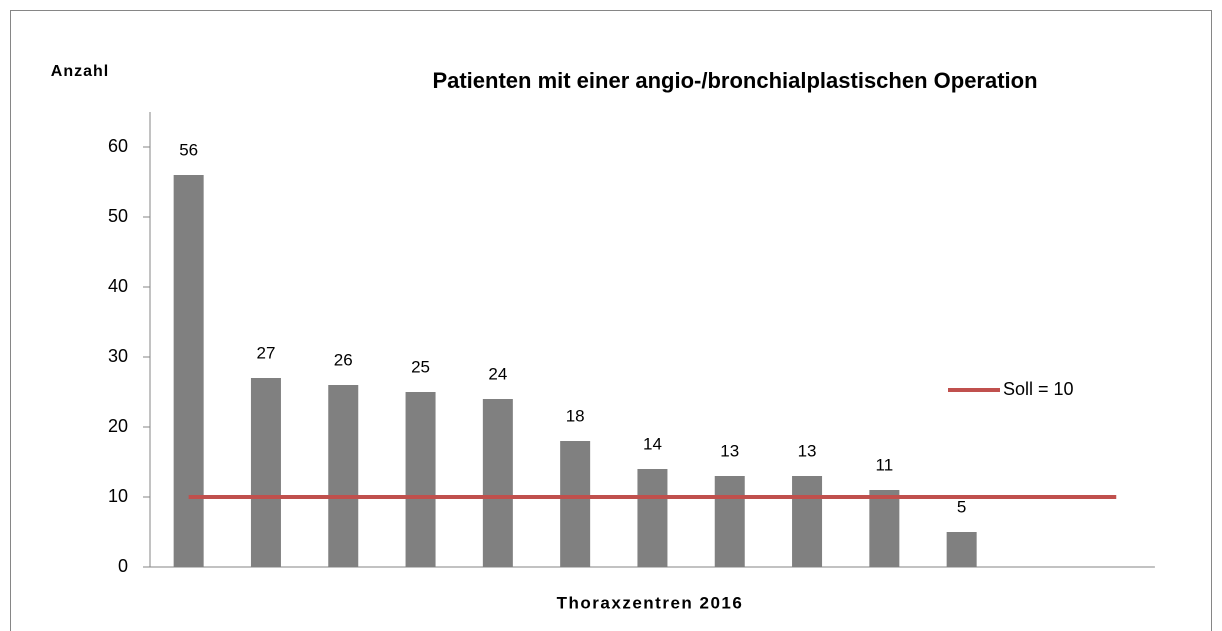 The width and height of the screenshot is (1222, 631). I want to click on data-label: 56, so click(188, 149).